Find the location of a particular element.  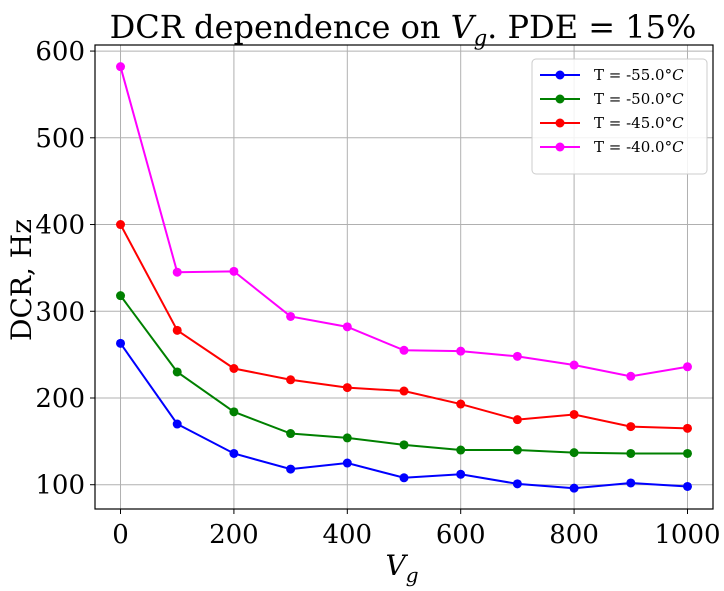

chart-title: DCR dependence on Vg. PDE = 15% is located at coordinates (403, 29).